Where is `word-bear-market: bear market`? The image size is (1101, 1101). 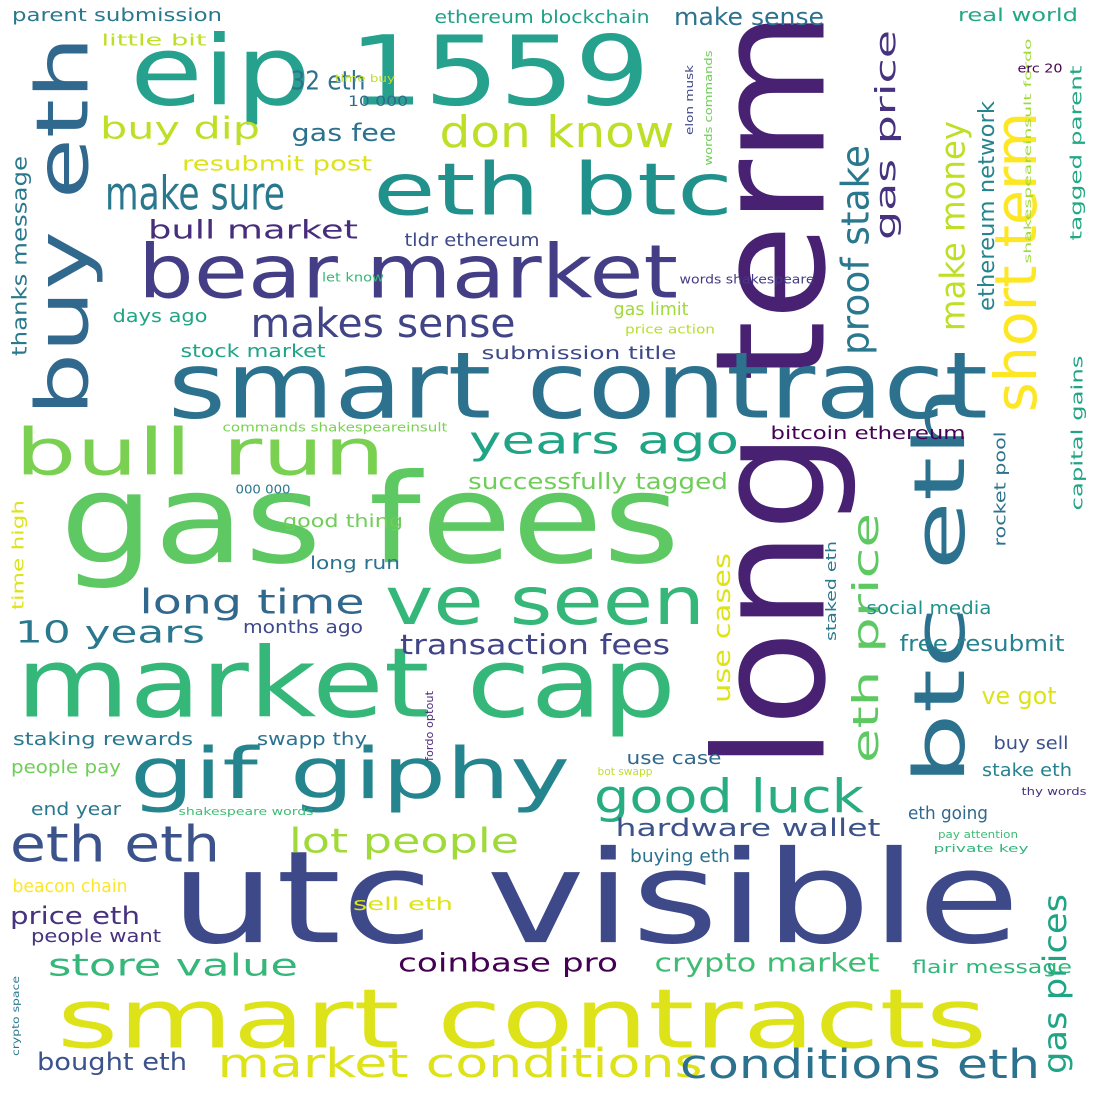 word-bear-market: bear market is located at coordinates (408, 273).